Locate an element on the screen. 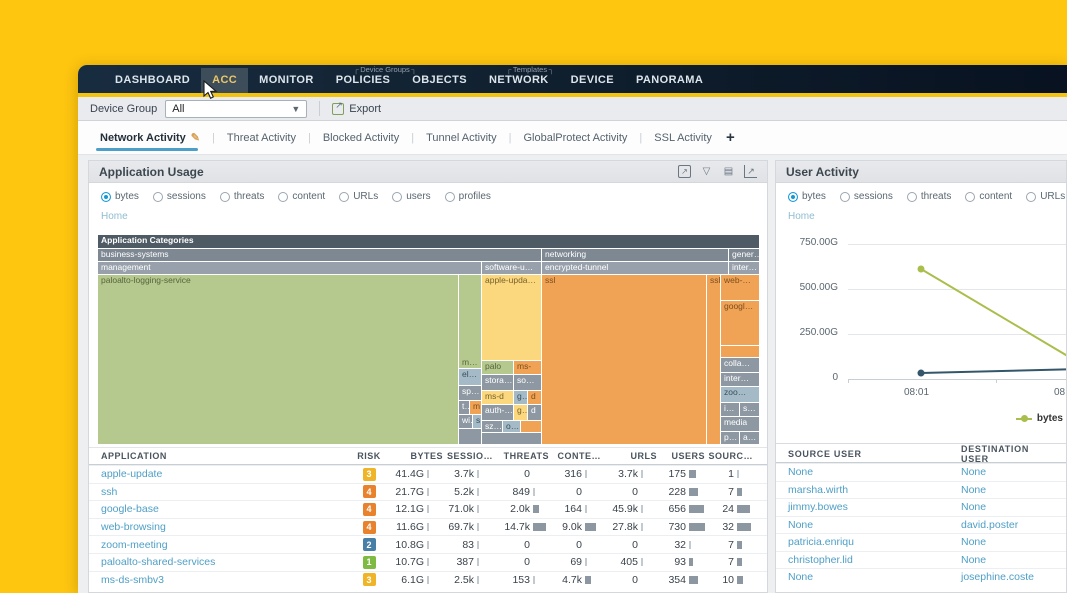 The image size is (1067, 593). treemap-cell-ms: ms- is located at coordinates (527, 367).